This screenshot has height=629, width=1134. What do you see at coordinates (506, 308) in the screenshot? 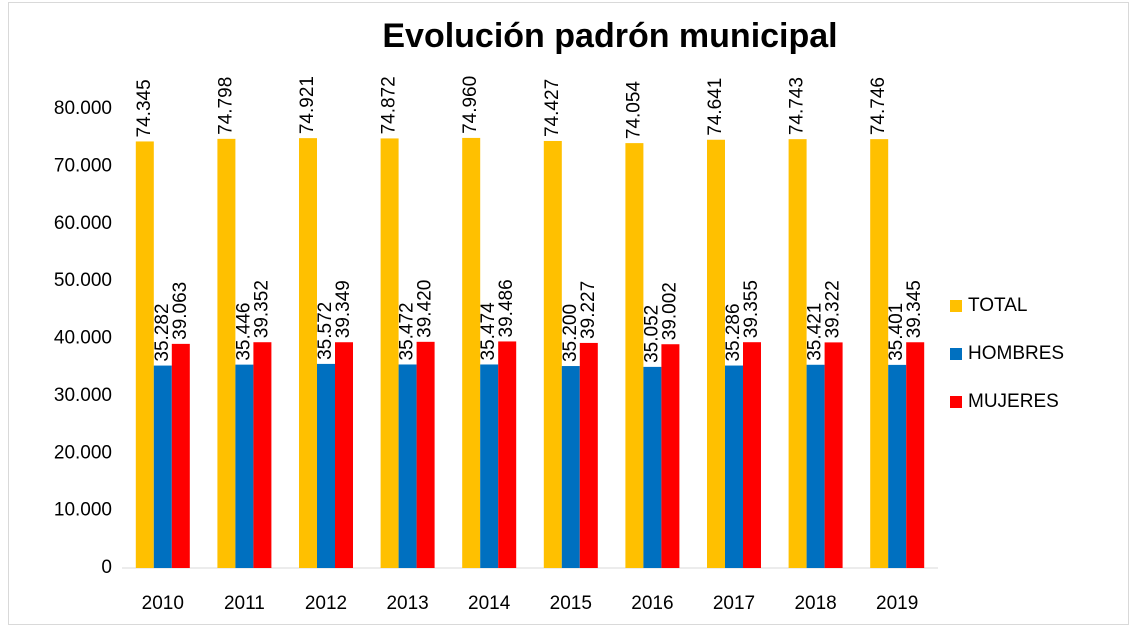
I see `data-label: 39.486` at bounding box center [506, 308].